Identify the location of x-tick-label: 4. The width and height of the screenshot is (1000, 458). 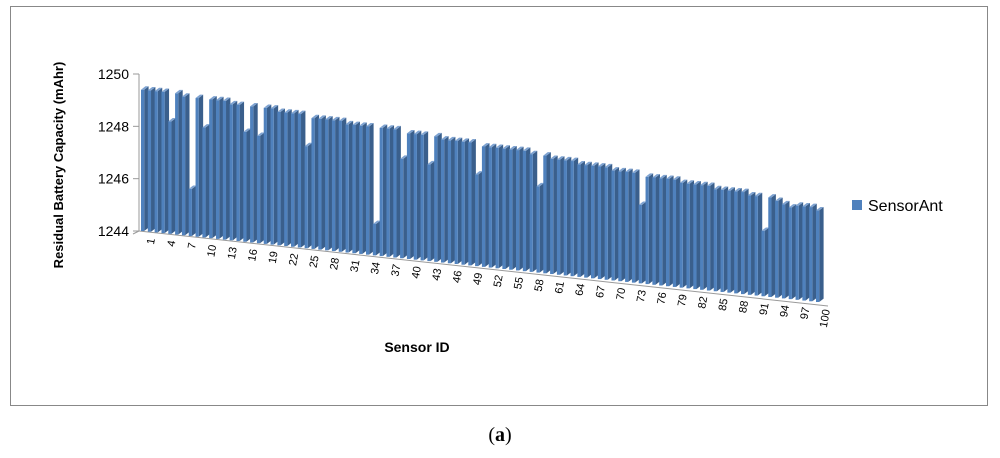
(172, 244).